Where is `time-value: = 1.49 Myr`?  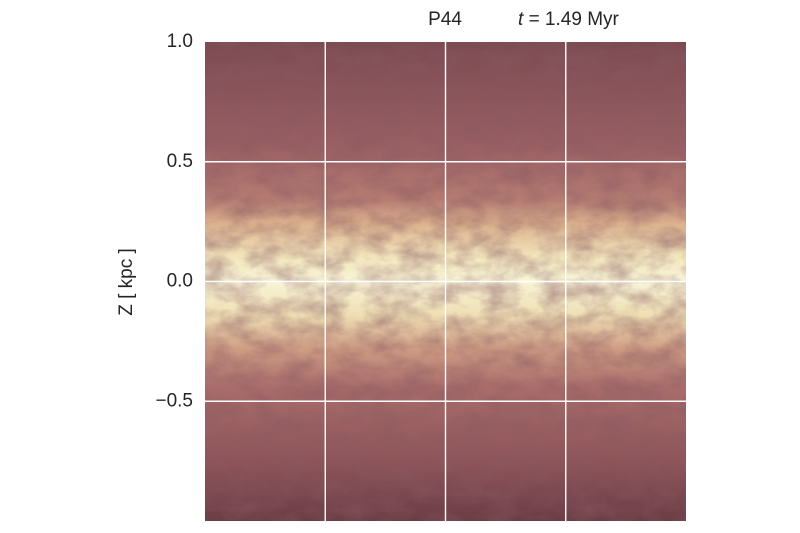 time-value: = 1.49 Myr is located at coordinates (574, 19).